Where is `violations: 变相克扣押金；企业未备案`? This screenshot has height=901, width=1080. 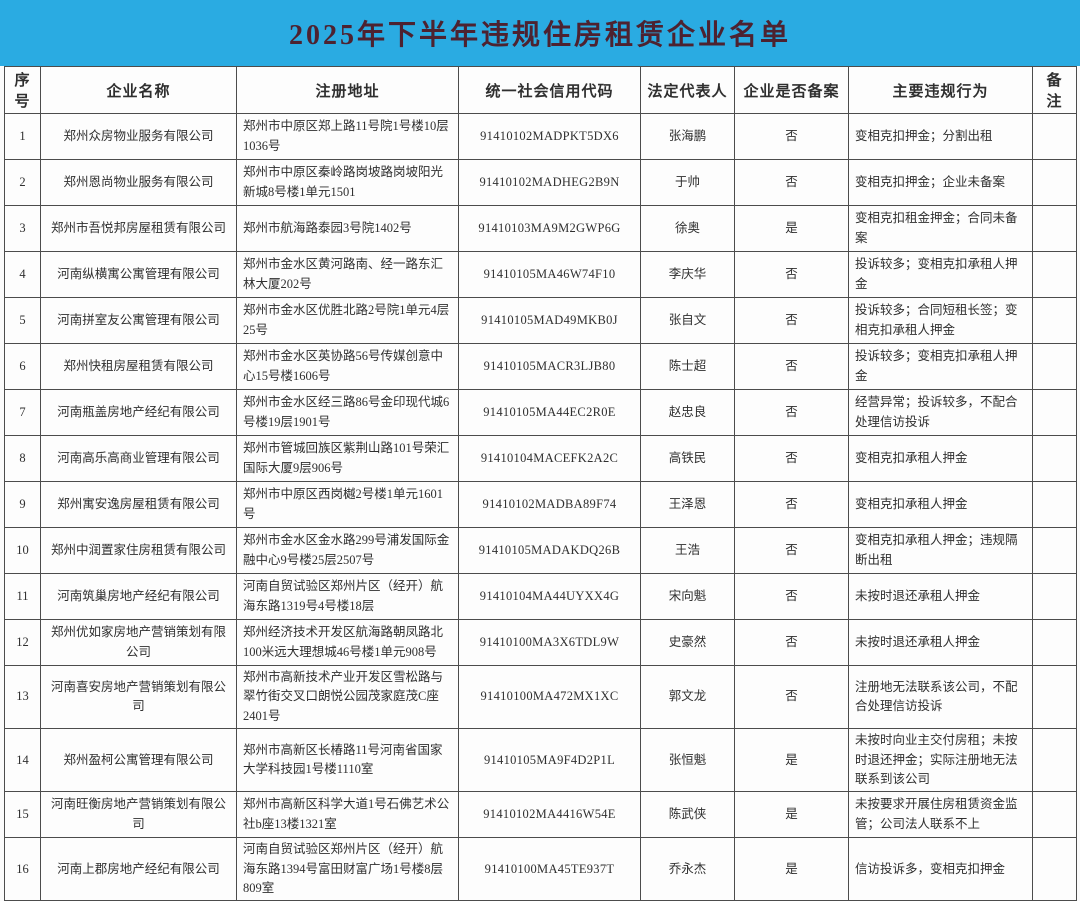 violations: 变相克扣押金；企业未备案 is located at coordinates (940, 182).